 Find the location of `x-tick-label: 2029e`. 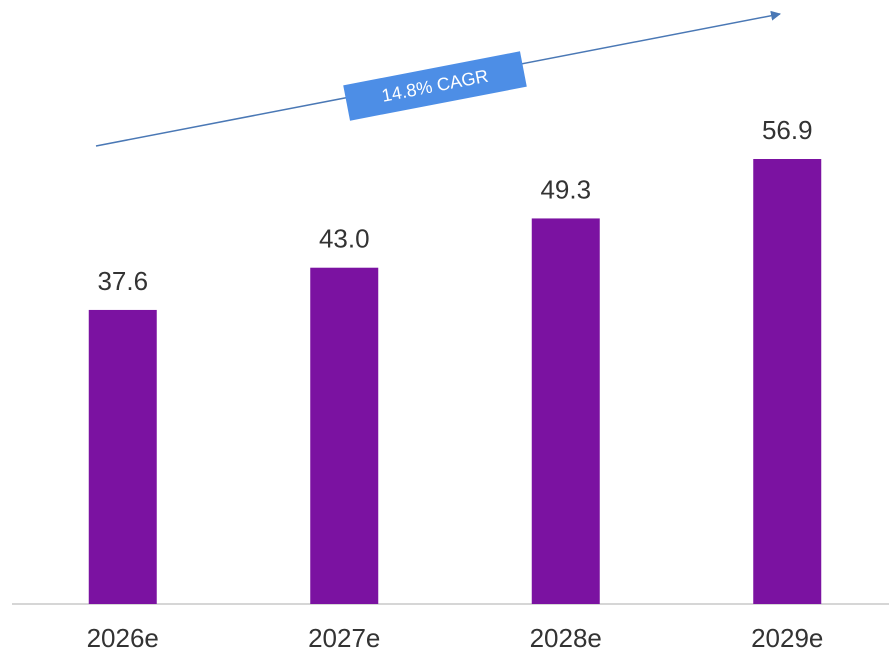

x-tick-label: 2029e is located at coordinates (787, 638).